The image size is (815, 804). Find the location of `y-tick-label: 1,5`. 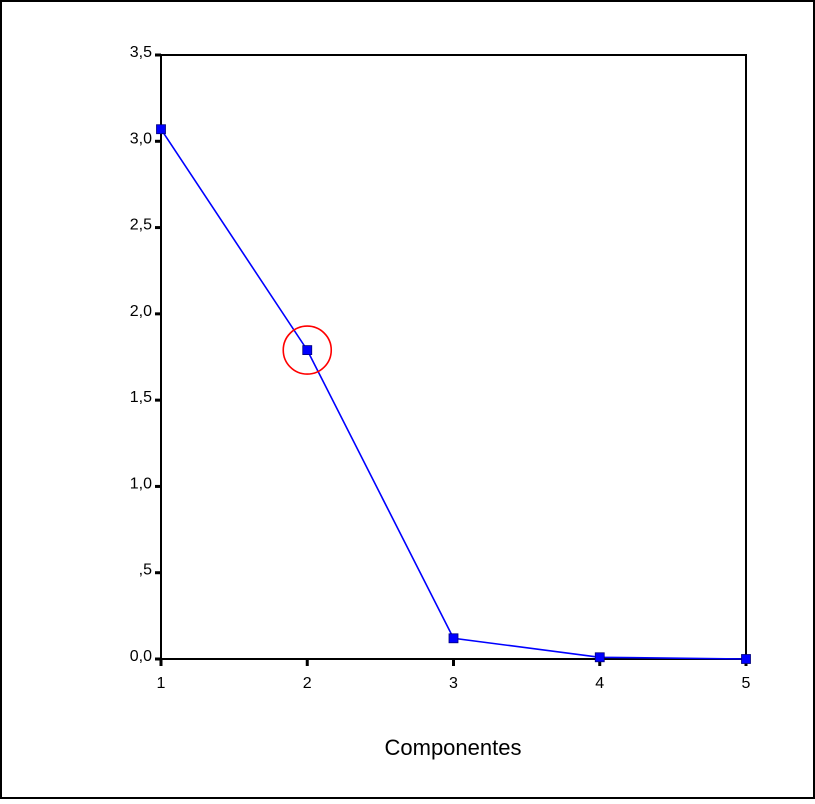

y-tick-label: 1,5 is located at coordinates (141, 397).